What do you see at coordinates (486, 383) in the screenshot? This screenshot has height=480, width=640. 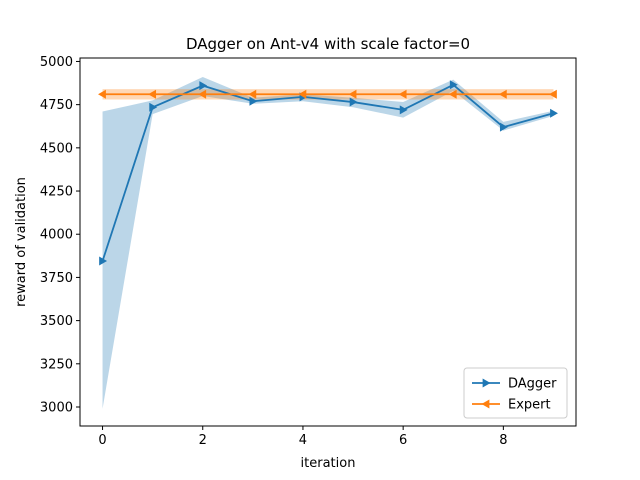 I see `legend-marker-dagger` at bounding box center [486, 383].